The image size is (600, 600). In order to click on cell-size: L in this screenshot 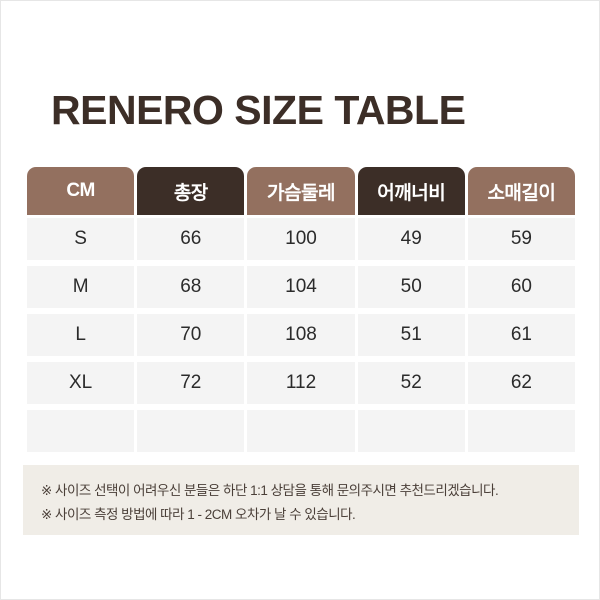, I will do `click(81, 335)`.